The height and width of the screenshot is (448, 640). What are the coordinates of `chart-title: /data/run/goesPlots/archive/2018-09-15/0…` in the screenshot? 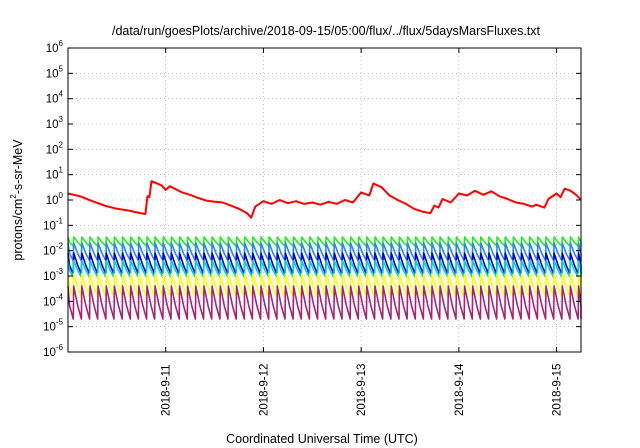 It's located at (326, 31).